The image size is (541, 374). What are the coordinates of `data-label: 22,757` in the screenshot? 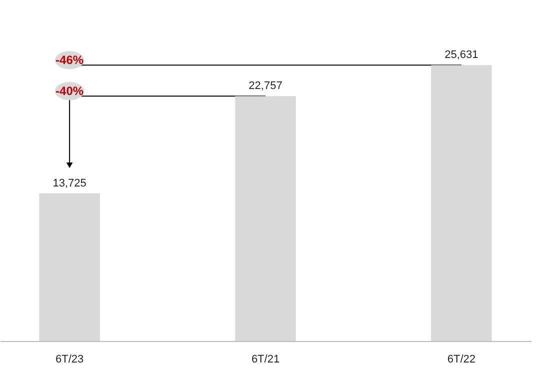 It's located at (265, 86).